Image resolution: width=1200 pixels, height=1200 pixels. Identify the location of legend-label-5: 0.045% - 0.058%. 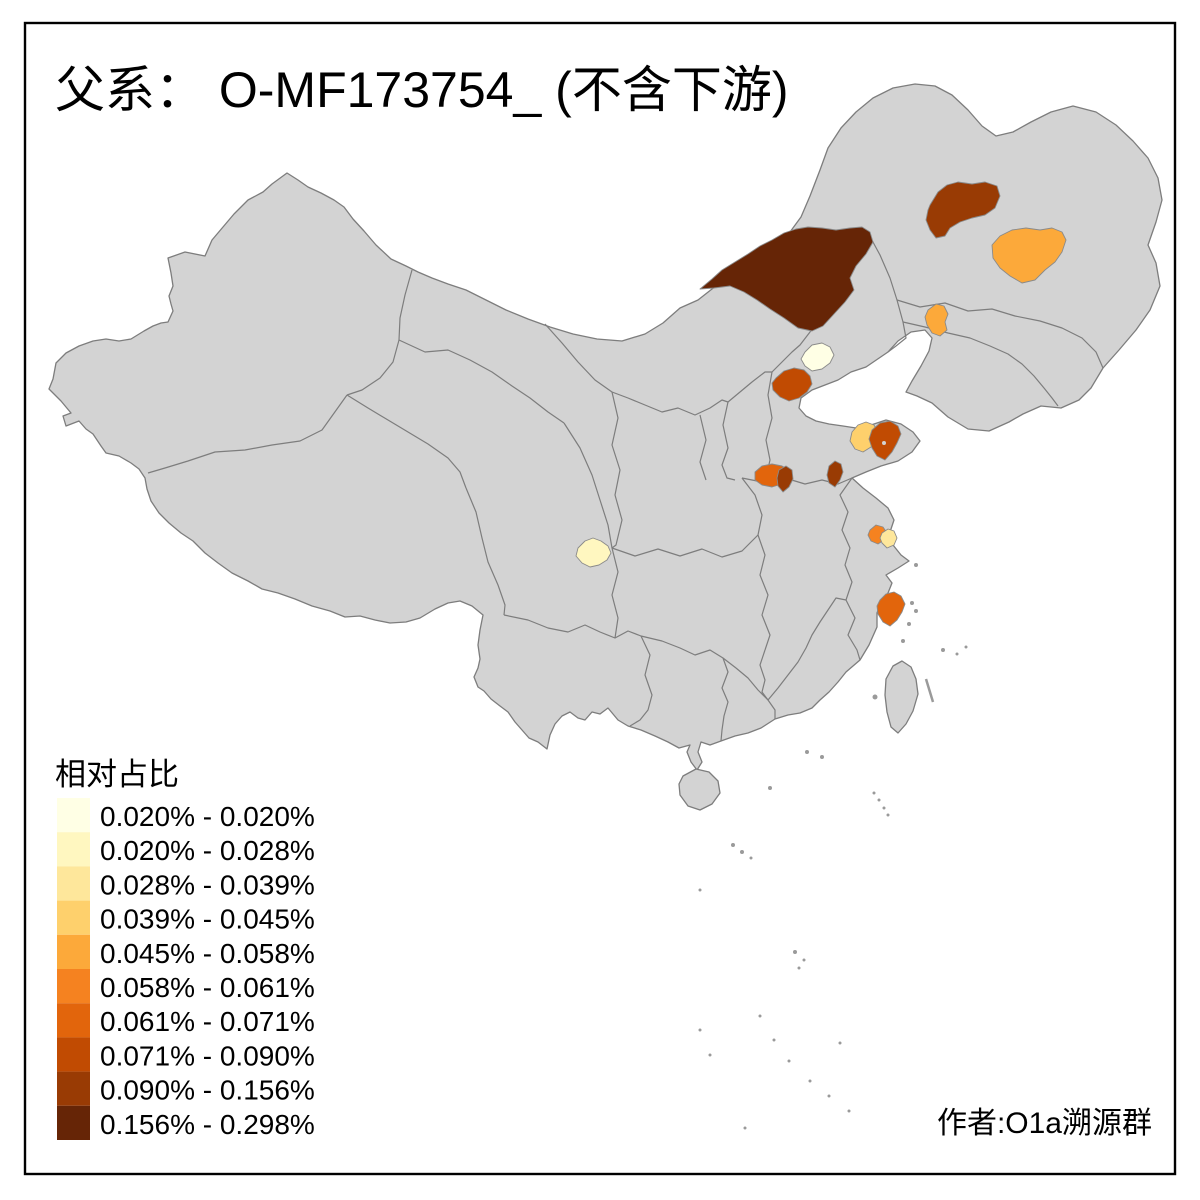
(207, 953).